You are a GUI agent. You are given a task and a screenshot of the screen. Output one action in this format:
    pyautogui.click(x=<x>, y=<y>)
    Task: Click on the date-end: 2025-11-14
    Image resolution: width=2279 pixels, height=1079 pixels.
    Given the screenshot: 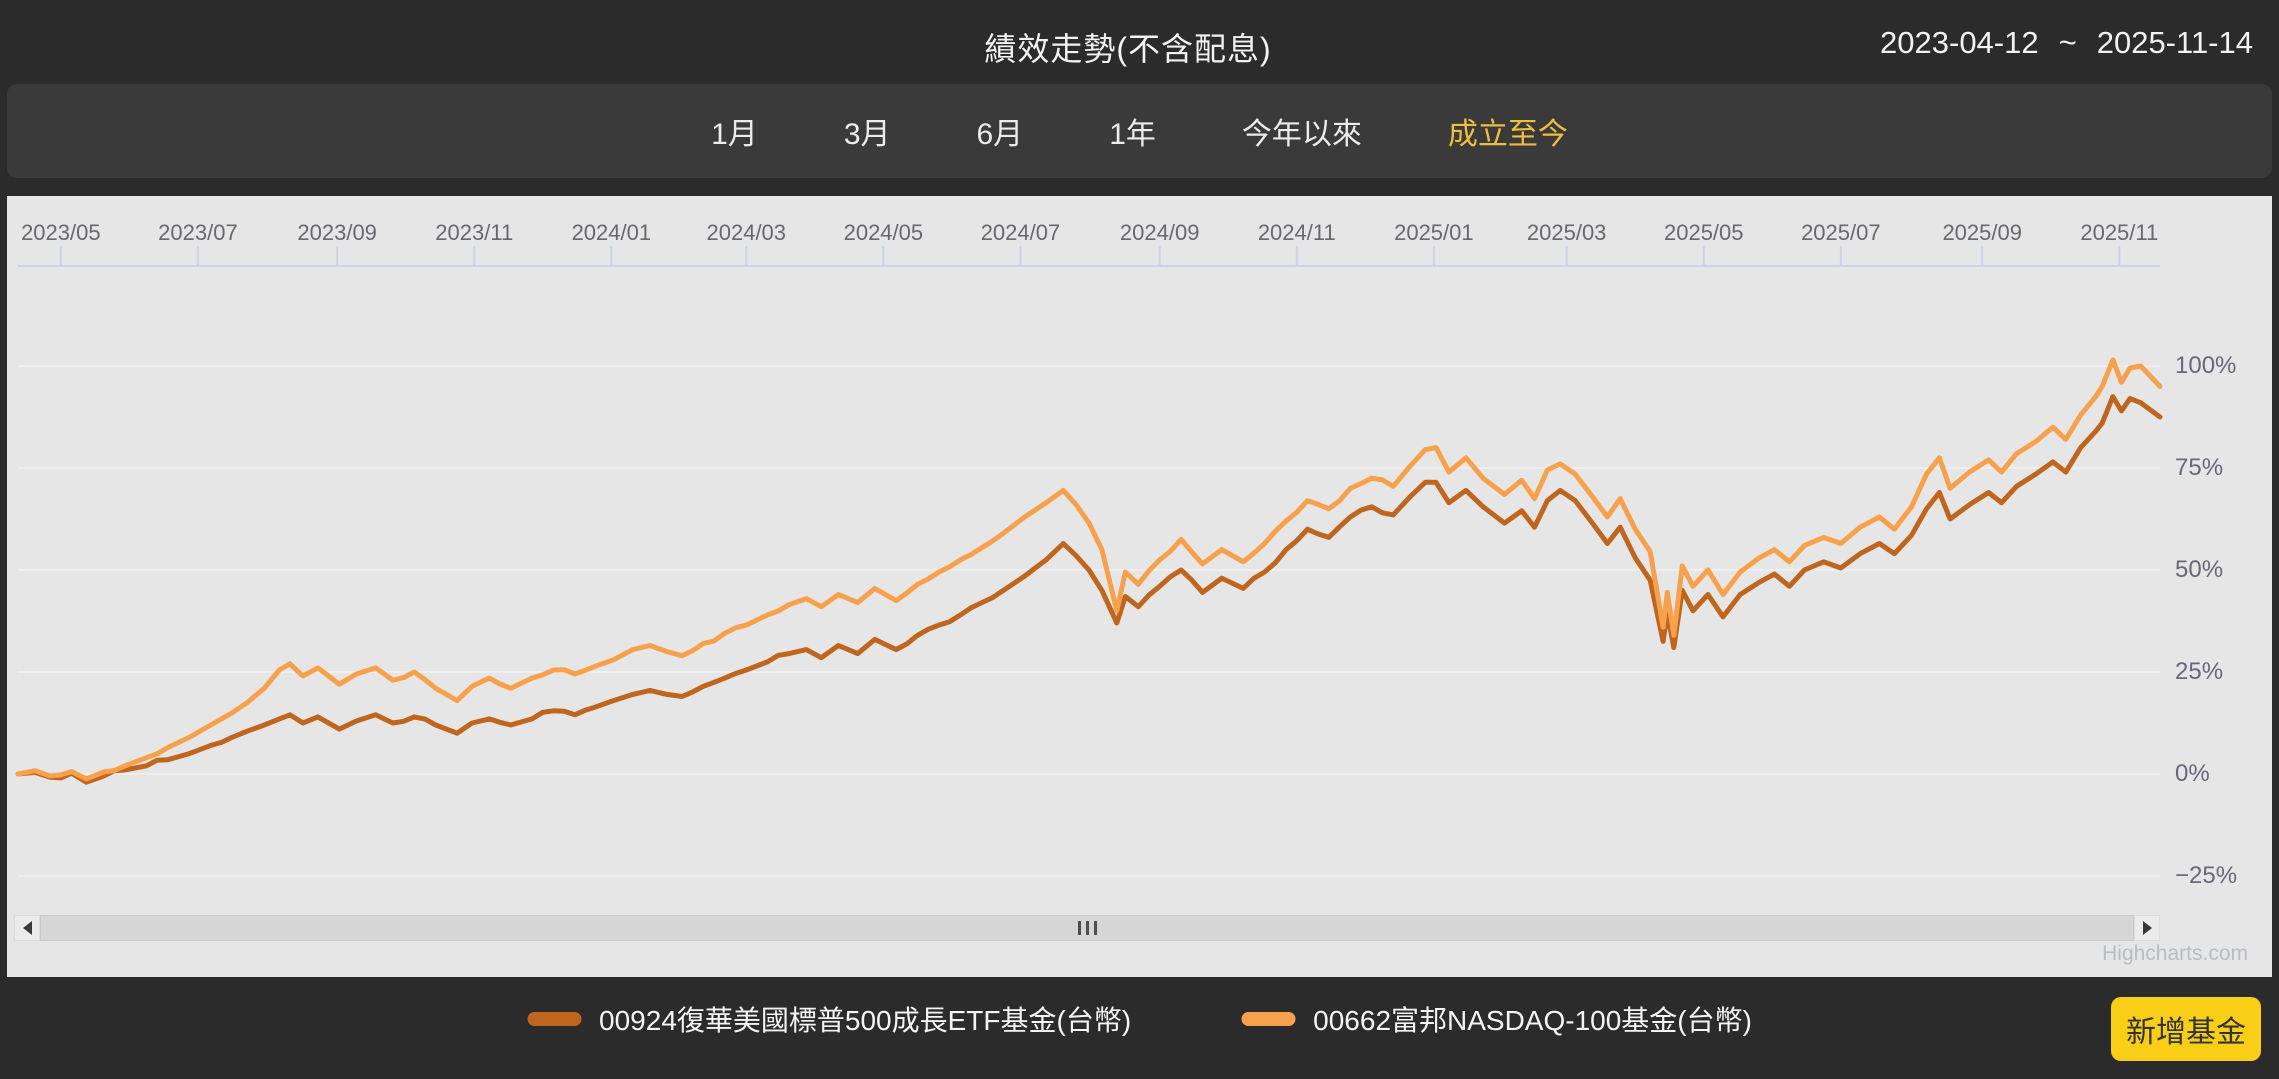 What is the action you would take?
    pyautogui.click(x=2174, y=42)
    